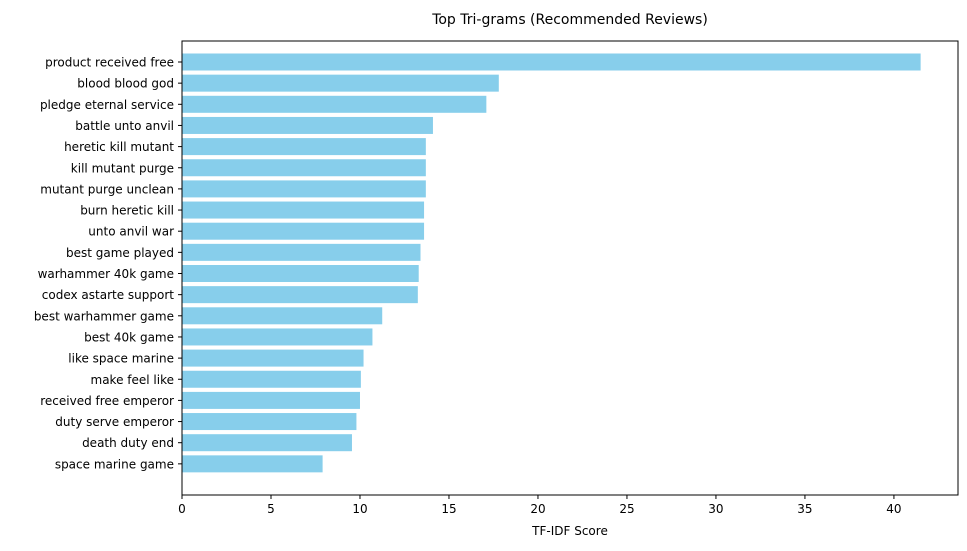 The height and width of the screenshot is (551, 967). What do you see at coordinates (537, 509) in the screenshot?
I see `x-tick-label: 20` at bounding box center [537, 509].